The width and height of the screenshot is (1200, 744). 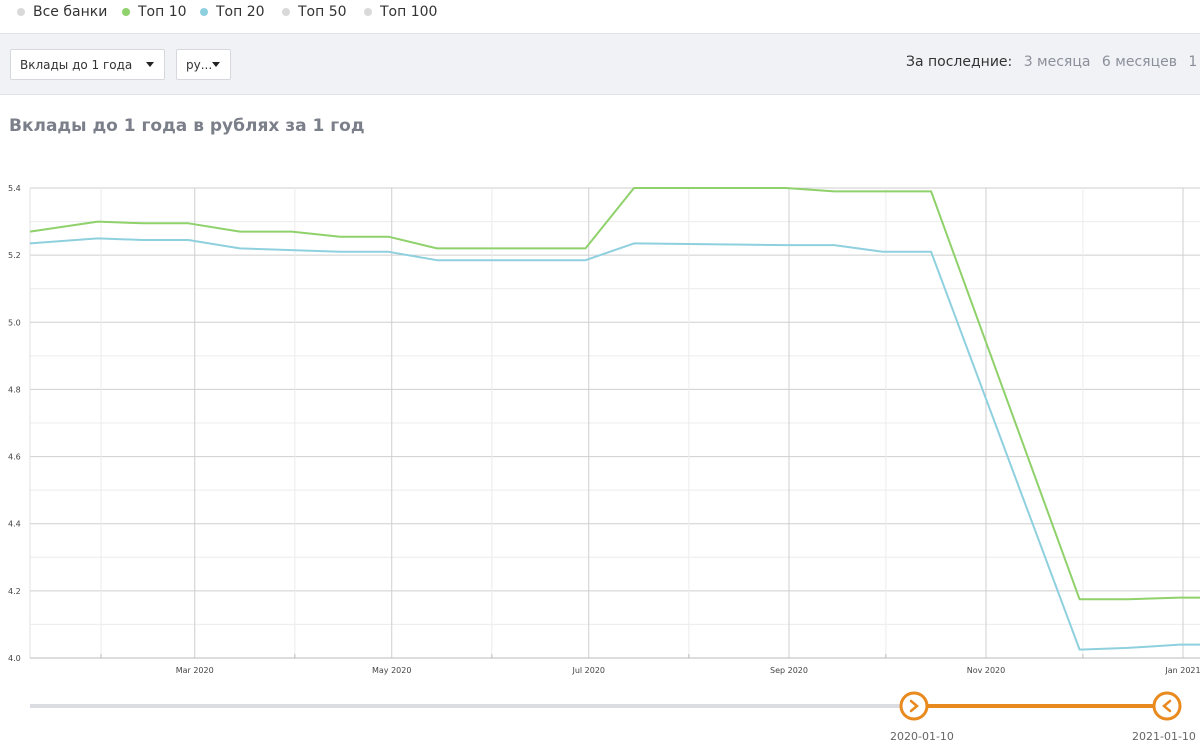 I want to click on period-option-6m: 6 месяцев, so click(x=1139, y=62).